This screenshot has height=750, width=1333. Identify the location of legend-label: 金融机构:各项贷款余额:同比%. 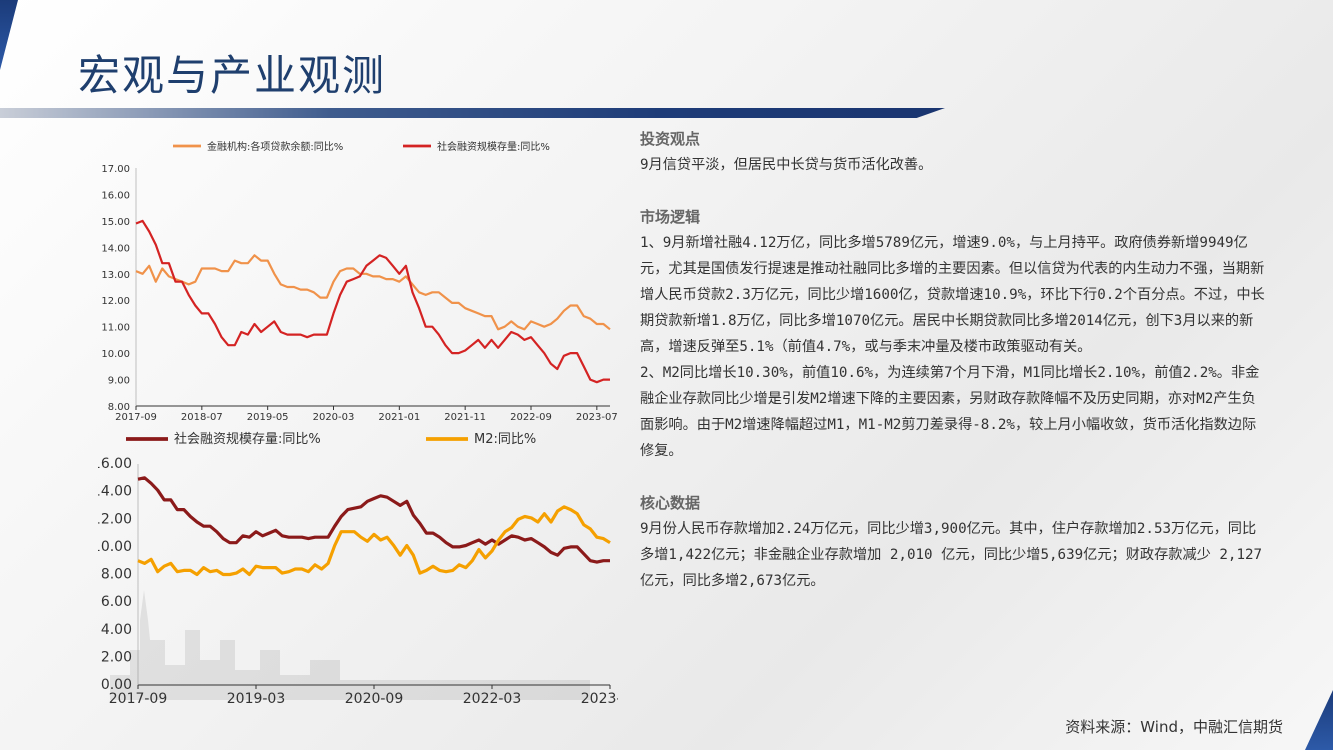
(275, 146).